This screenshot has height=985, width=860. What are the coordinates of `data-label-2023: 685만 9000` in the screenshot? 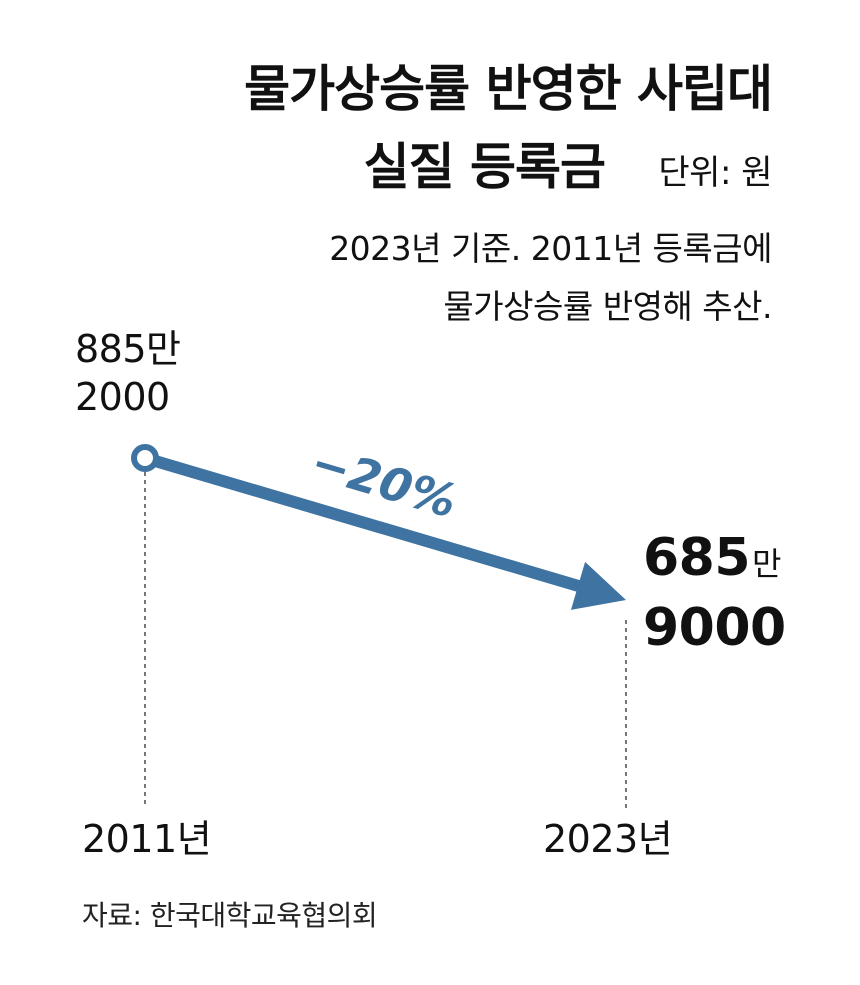 It's located at (714, 593).